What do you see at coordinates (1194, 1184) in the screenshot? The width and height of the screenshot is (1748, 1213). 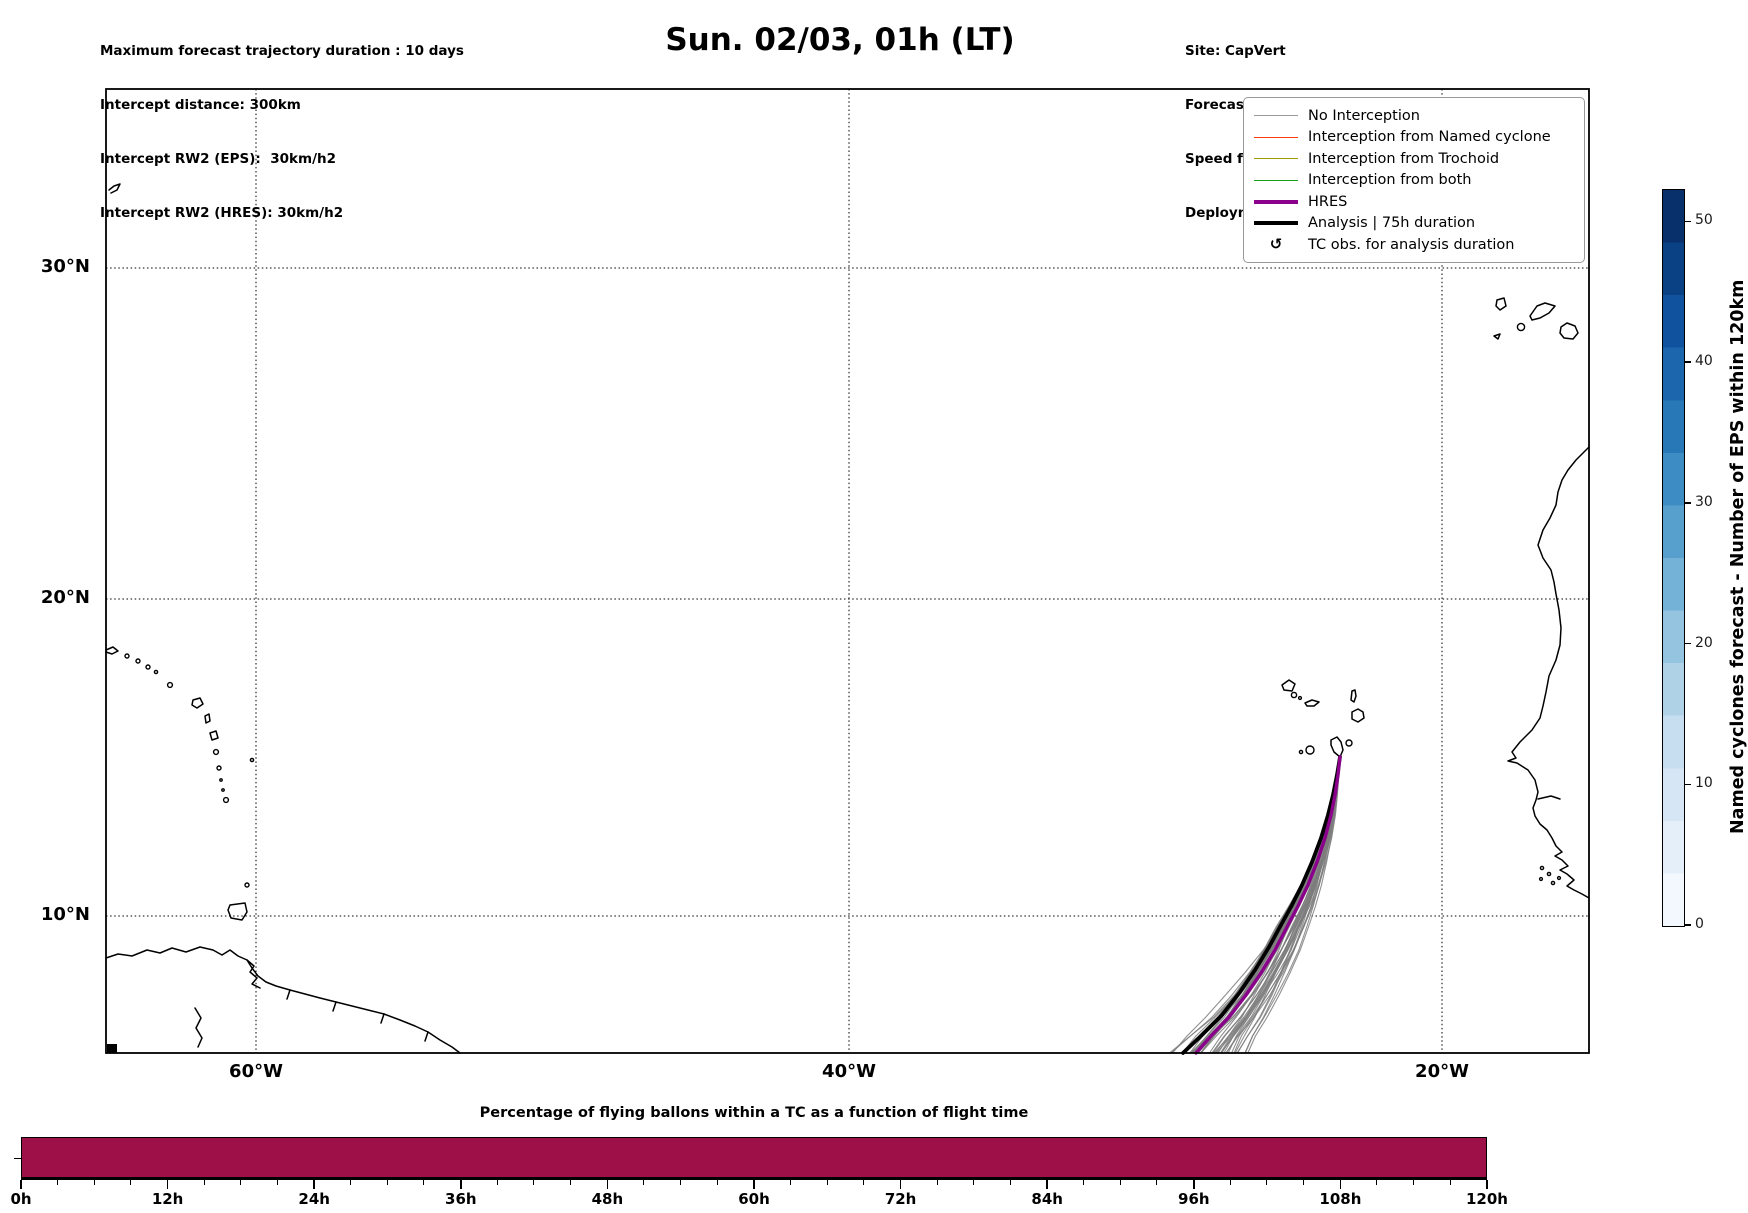 I see `strip-major-tick-96h` at bounding box center [1194, 1184].